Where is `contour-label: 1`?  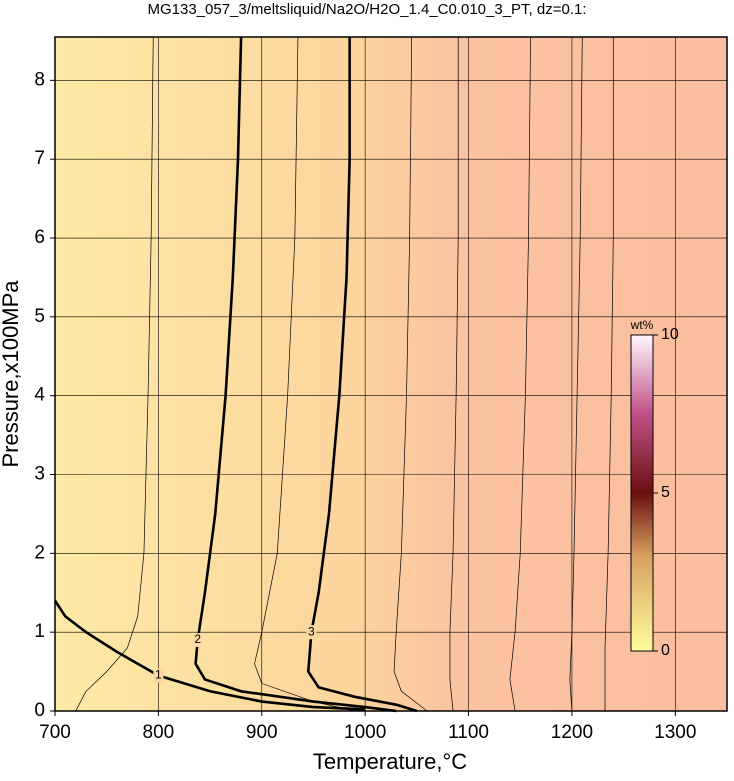 contour-label: 1 is located at coordinates (158, 675).